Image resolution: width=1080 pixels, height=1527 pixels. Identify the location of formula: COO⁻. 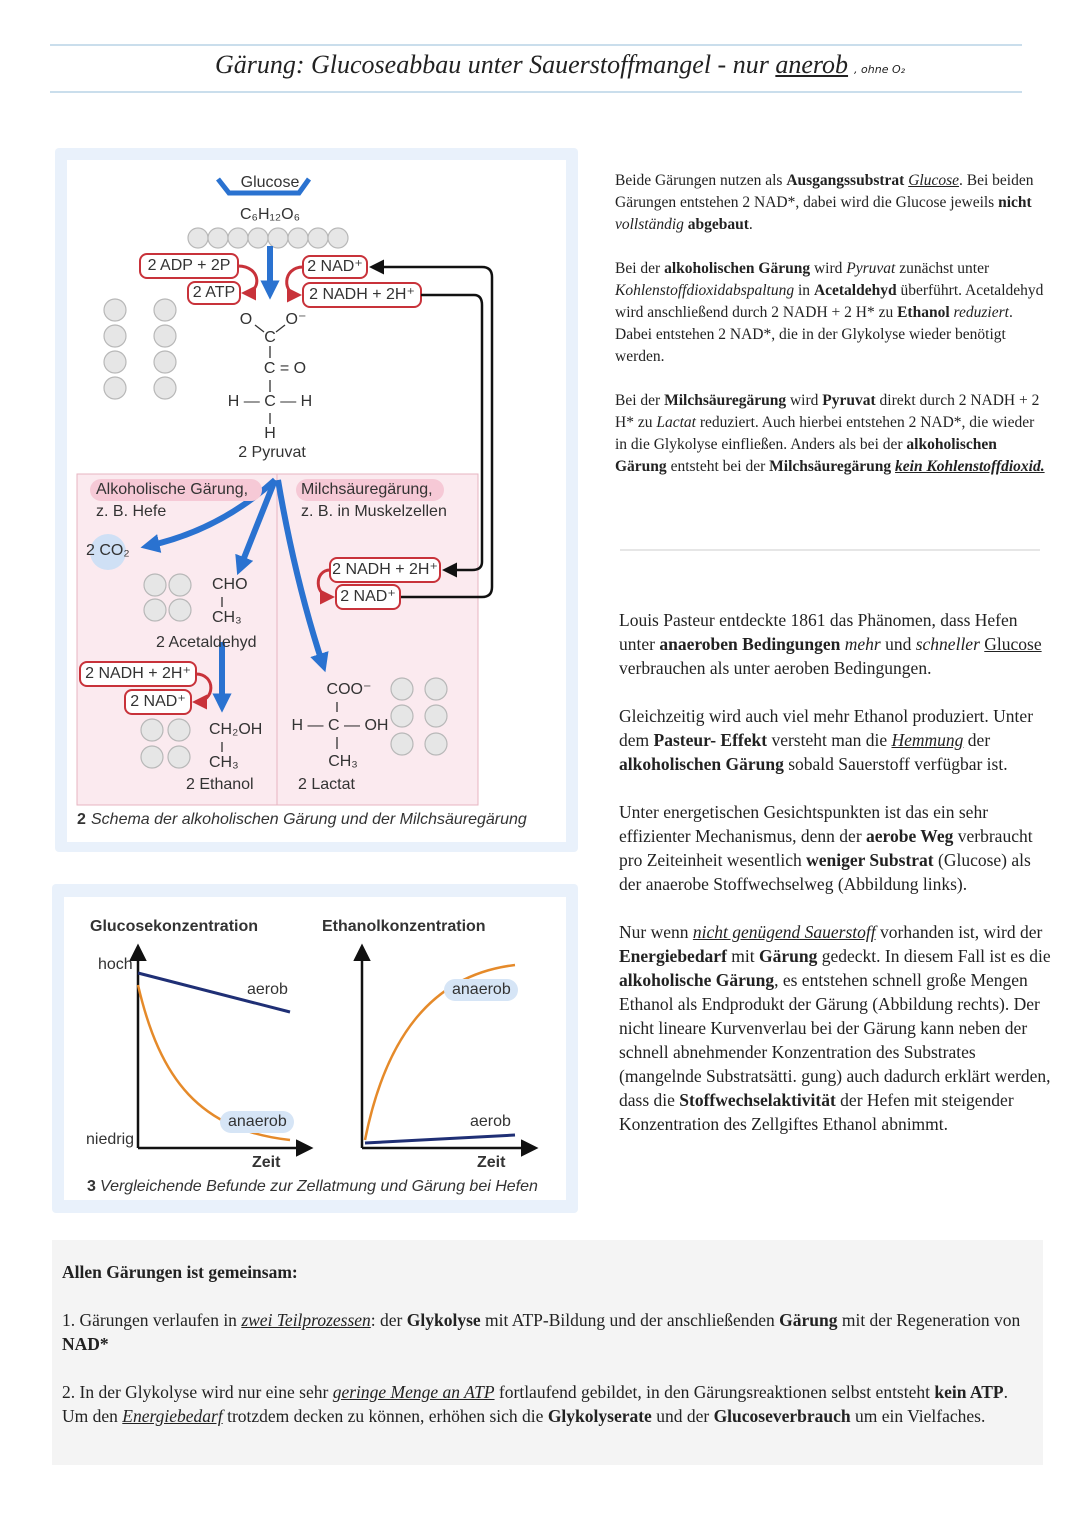
(349, 689).